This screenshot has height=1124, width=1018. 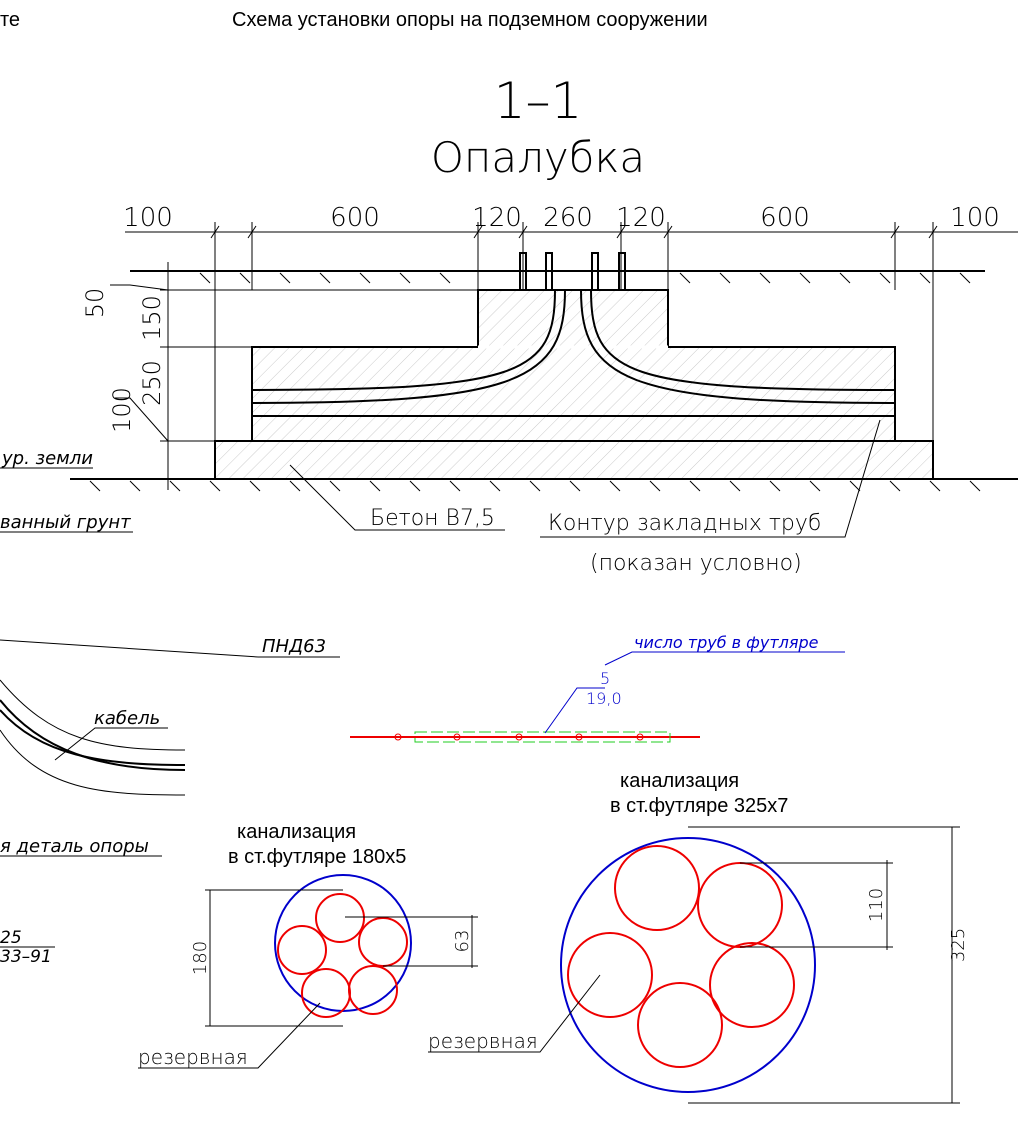 What do you see at coordinates (200, 958) in the screenshot?
I see `dim: 180` at bounding box center [200, 958].